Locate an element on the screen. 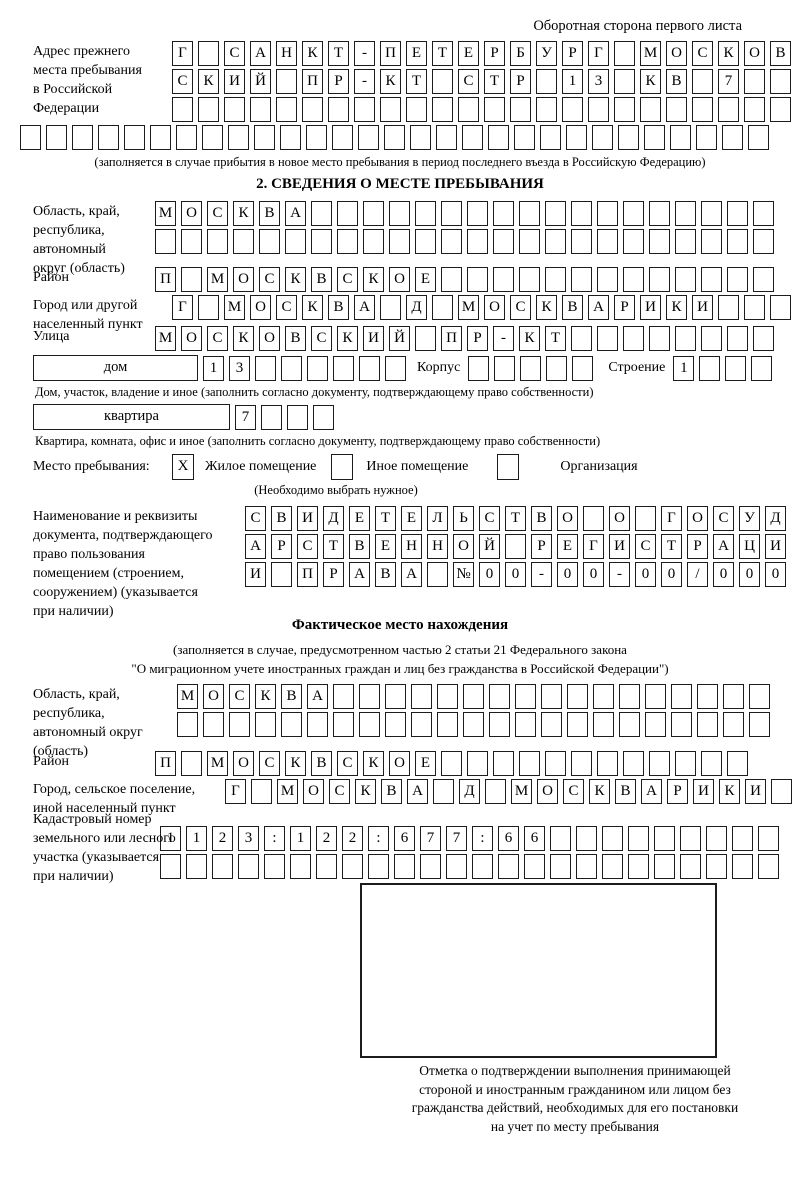 This screenshot has height=1180, width=800. char-cell: : is located at coordinates (482, 838).